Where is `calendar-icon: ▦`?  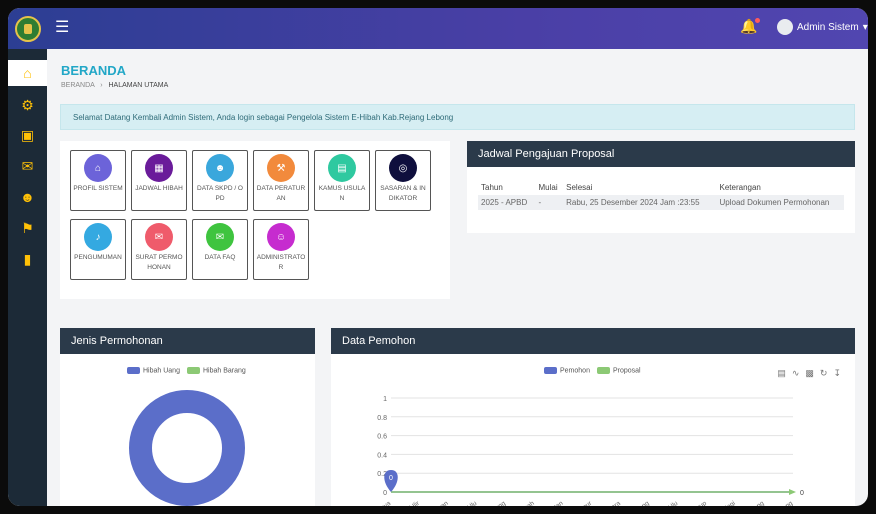
calendar-icon: ▦ is located at coordinates (159, 168).